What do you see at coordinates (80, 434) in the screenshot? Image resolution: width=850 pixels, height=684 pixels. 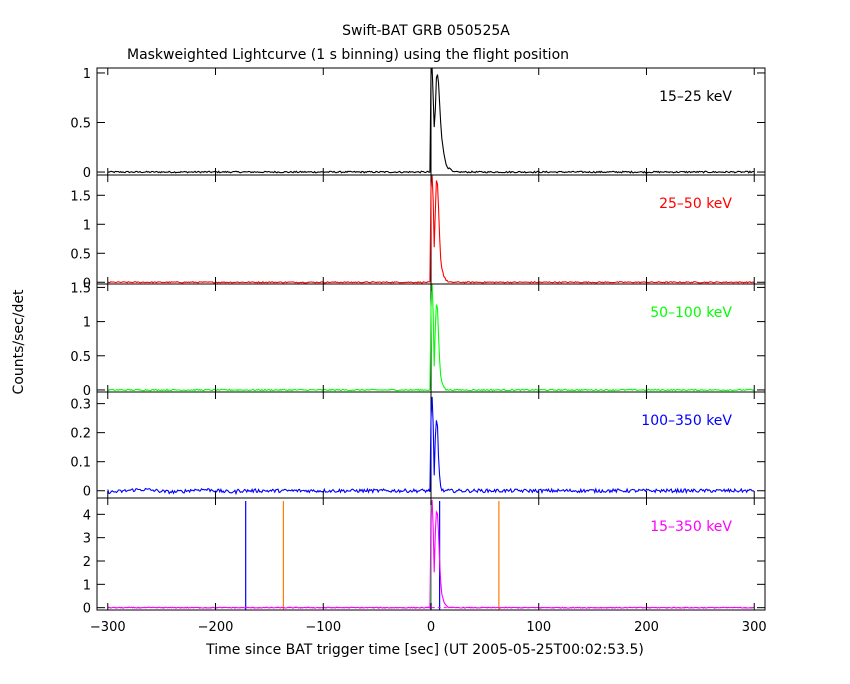 I see `y-tick-label: 0.2` at bounding box center [80, 434].